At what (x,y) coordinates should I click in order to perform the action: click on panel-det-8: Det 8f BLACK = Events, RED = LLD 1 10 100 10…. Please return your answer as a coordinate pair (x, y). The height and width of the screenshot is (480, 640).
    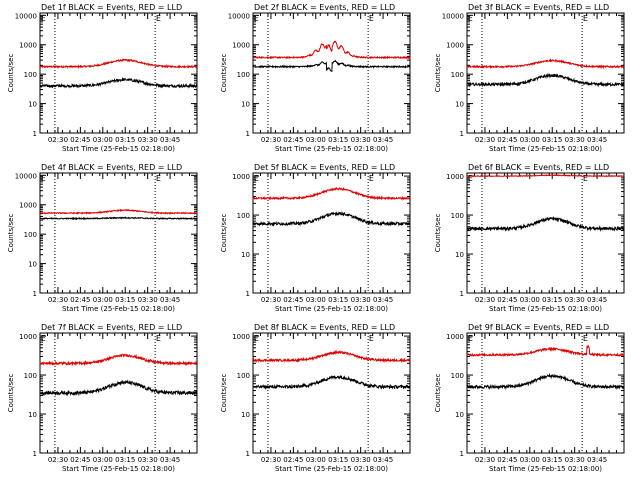
    Looking at the image, I should click on (315, 398).